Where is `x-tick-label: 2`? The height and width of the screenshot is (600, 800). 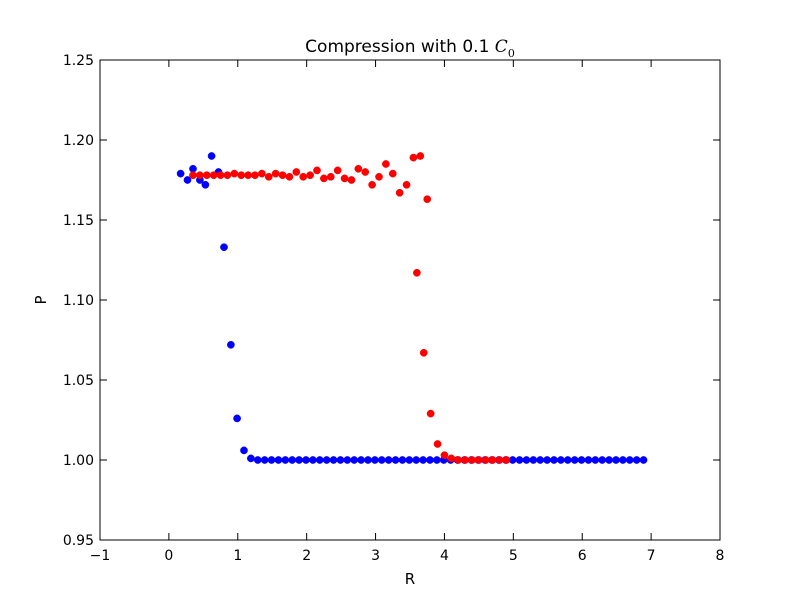
x-tick-label: 2 is located at coordinates (306, 556).